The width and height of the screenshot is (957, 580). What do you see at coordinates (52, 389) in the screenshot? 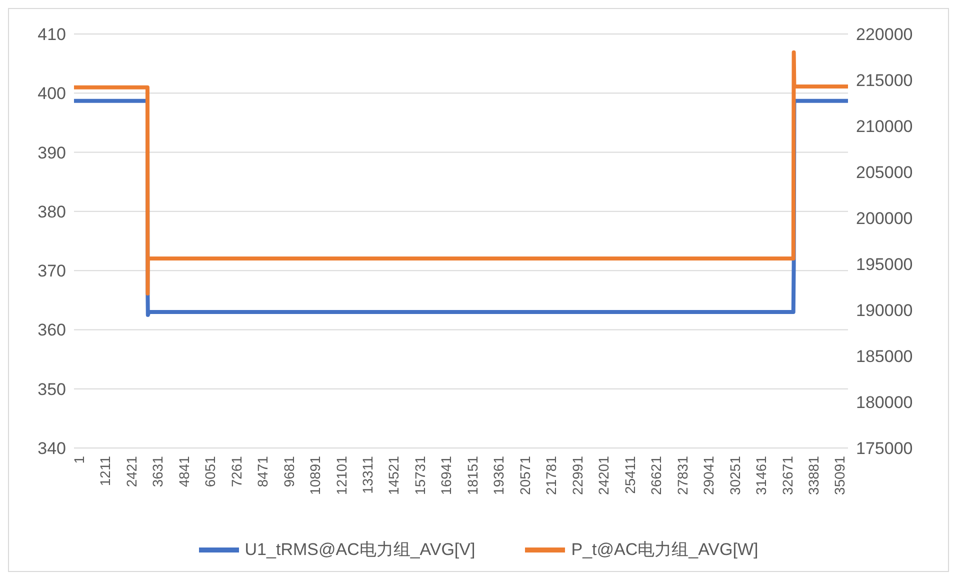
I see `y-tick-label: 350` at bounding box center [52, 389].